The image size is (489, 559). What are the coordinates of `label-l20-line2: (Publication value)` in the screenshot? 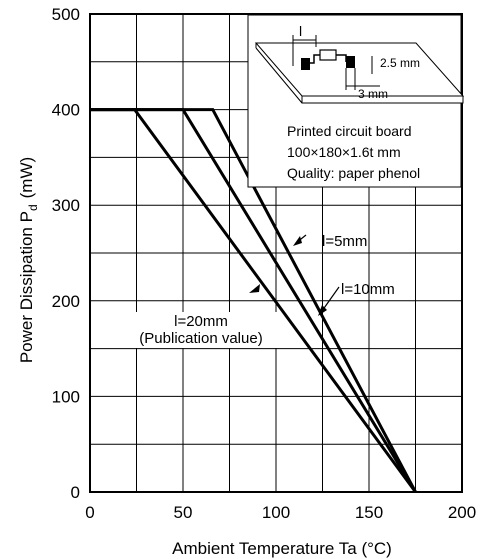 It's located at (200, 338).